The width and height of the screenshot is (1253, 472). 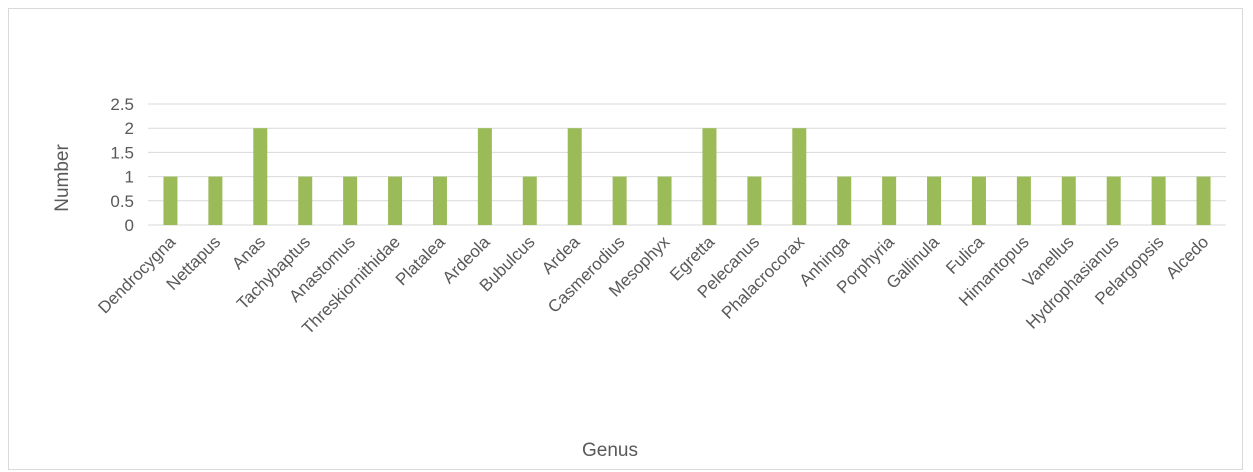 I want to click on bar-platalea, so click(x=439, y=200).